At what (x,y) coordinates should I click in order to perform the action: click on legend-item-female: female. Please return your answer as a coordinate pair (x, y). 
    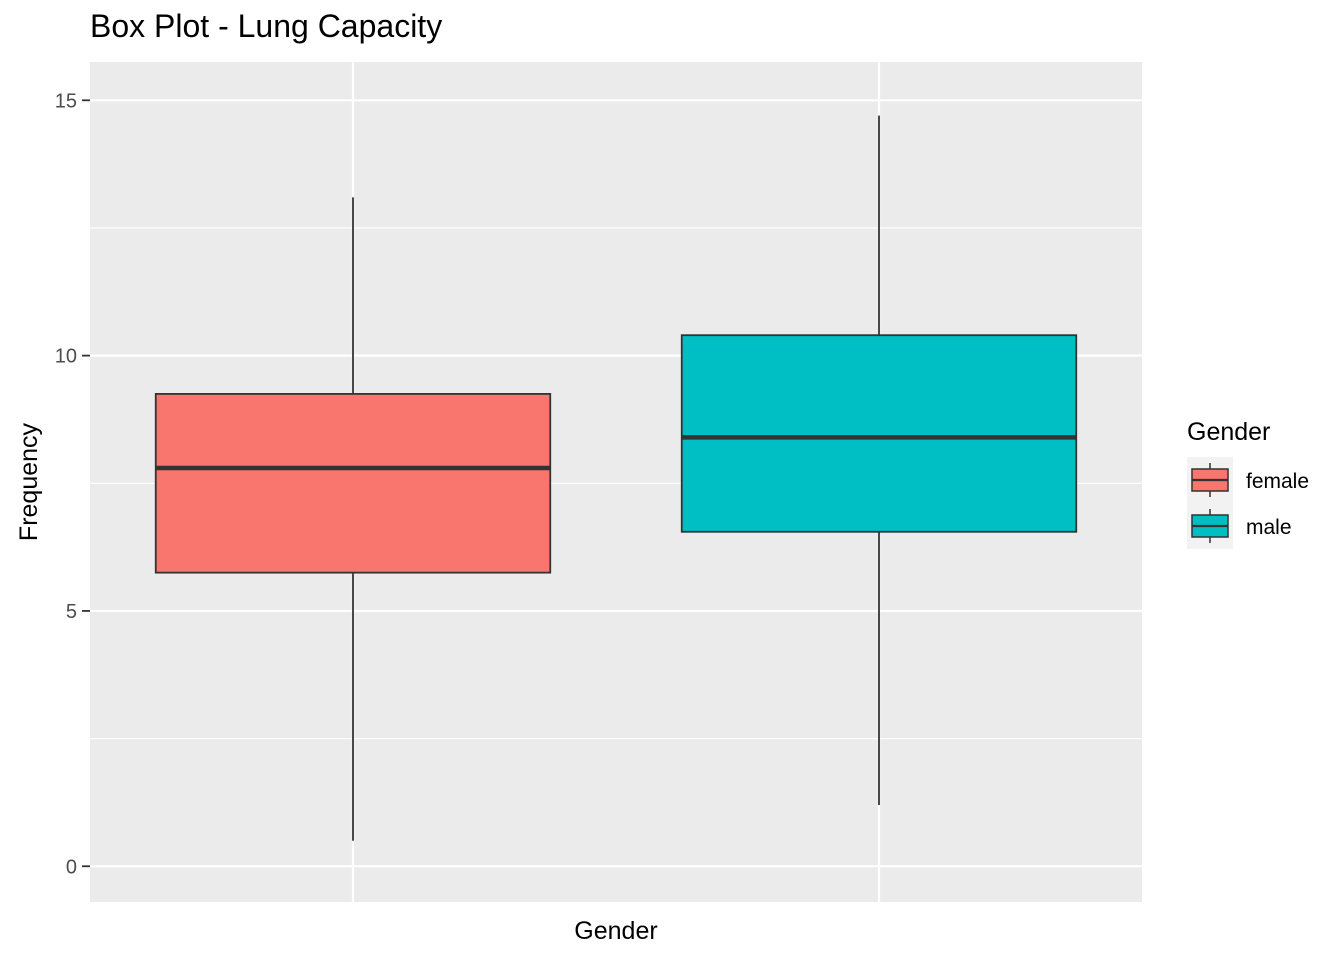
    Looking at the image, I should click on (1250, 480).